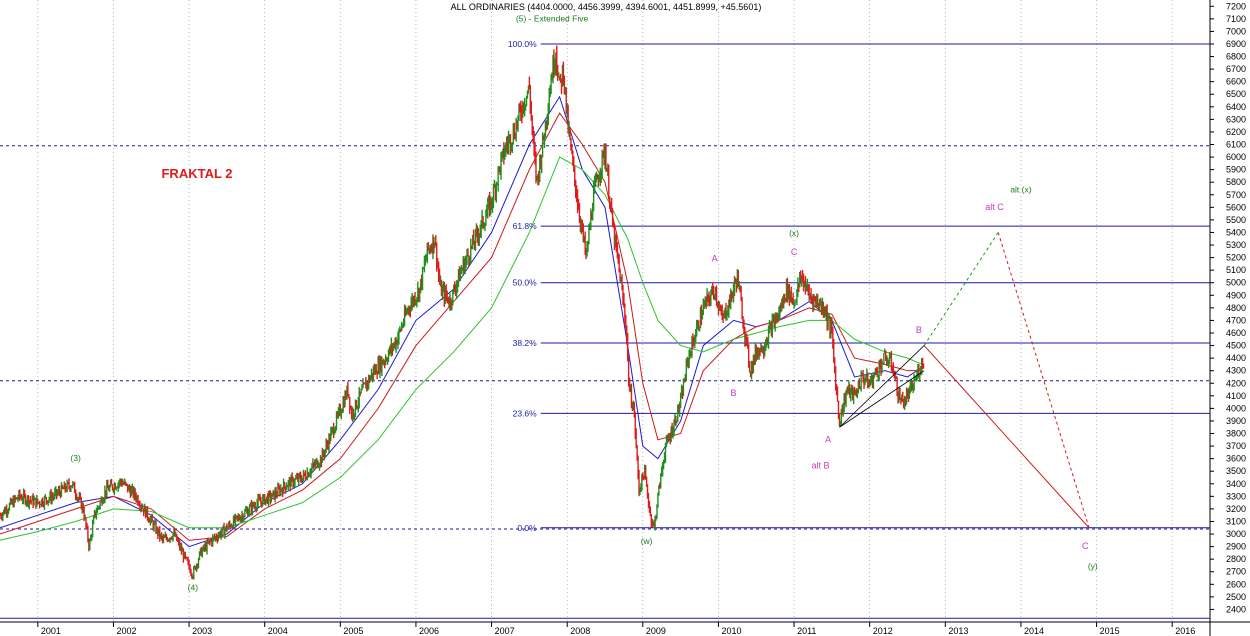  What do you see at coordinates (1236, 396) in the screenshot?
I see `y-tick-label: 4100` at bounding box center [1236, 396].